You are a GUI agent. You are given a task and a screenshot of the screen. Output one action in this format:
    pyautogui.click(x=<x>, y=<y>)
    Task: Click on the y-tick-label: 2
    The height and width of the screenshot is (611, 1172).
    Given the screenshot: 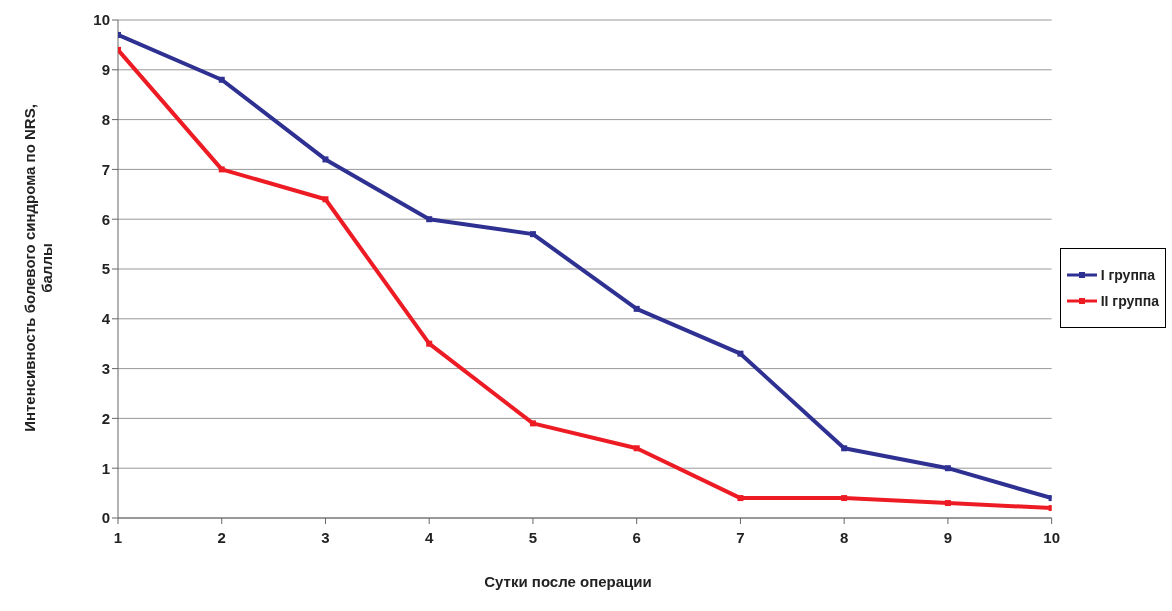 What is the action you would take?
    pyautogui.click(x=105, y=418)
    